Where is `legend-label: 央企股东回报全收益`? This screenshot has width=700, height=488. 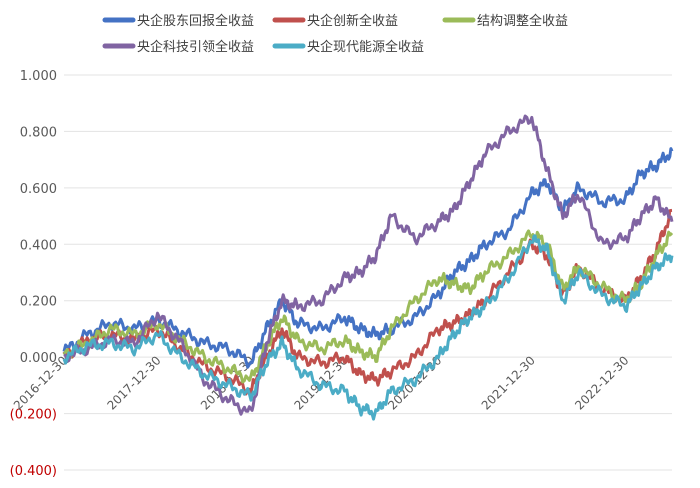
legend-label: 央企股东回报全收益 is located at coordinates (195, 21).